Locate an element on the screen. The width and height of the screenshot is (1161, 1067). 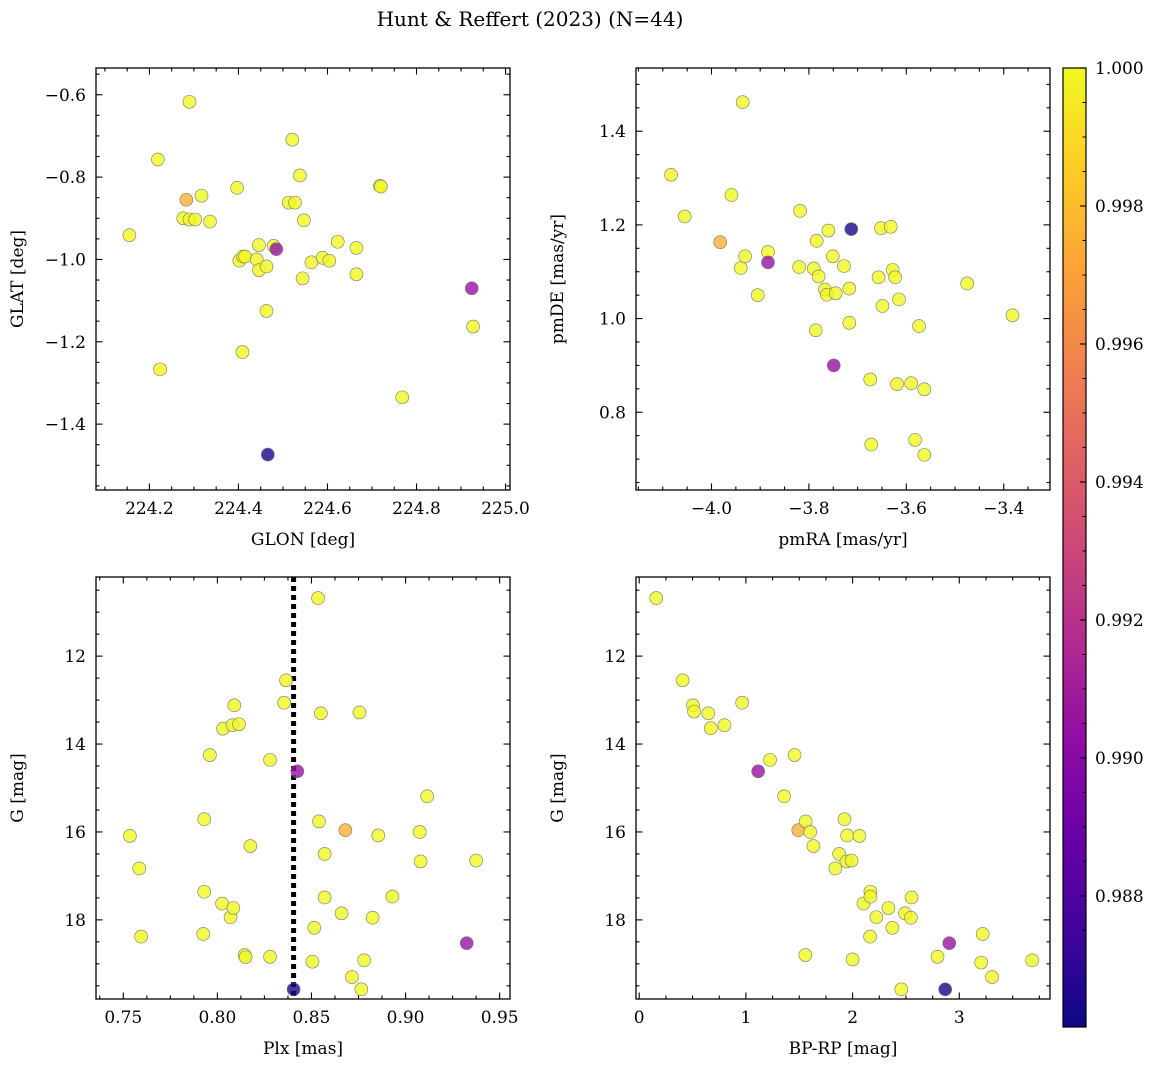
colorbar-tick-label: 1.000 is located at coordinates (1119, 69).